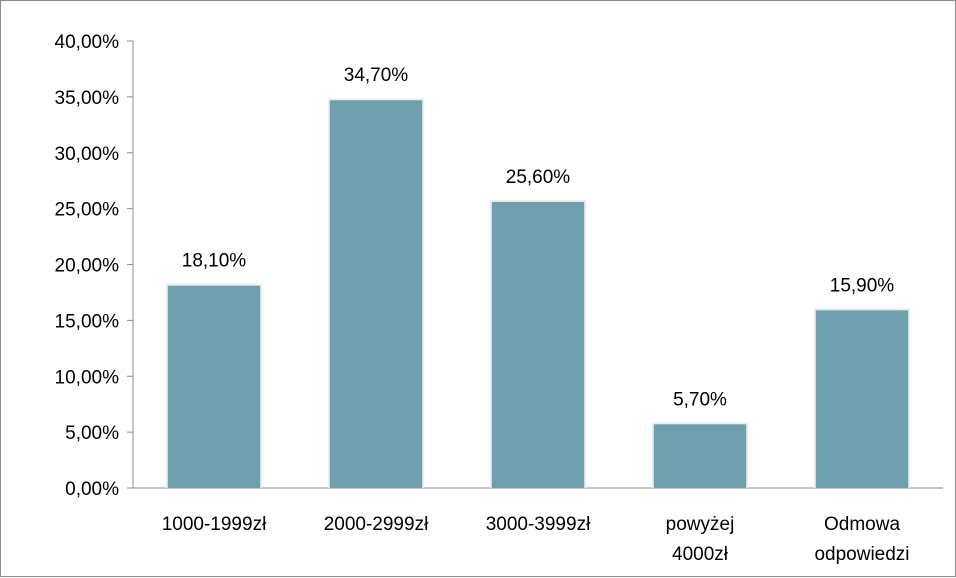 The image size is (956, 578). Describe the element at coordinates (87, 321) in the screenshot. I see `y-tick-label: 15,00%` at that location.